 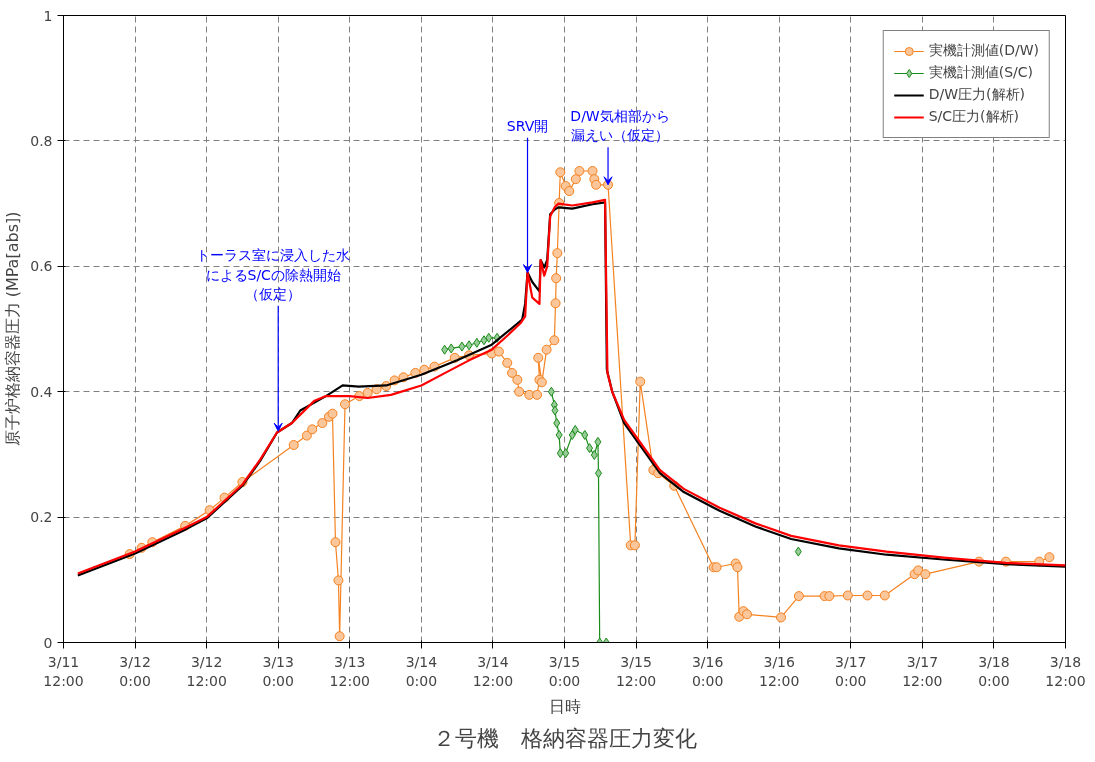 What do you see at coordinates (620, 125) in the screenshot?
I see `annotation: D/W気相部から漏えい（仮定）` at bounding box center [620, 125].